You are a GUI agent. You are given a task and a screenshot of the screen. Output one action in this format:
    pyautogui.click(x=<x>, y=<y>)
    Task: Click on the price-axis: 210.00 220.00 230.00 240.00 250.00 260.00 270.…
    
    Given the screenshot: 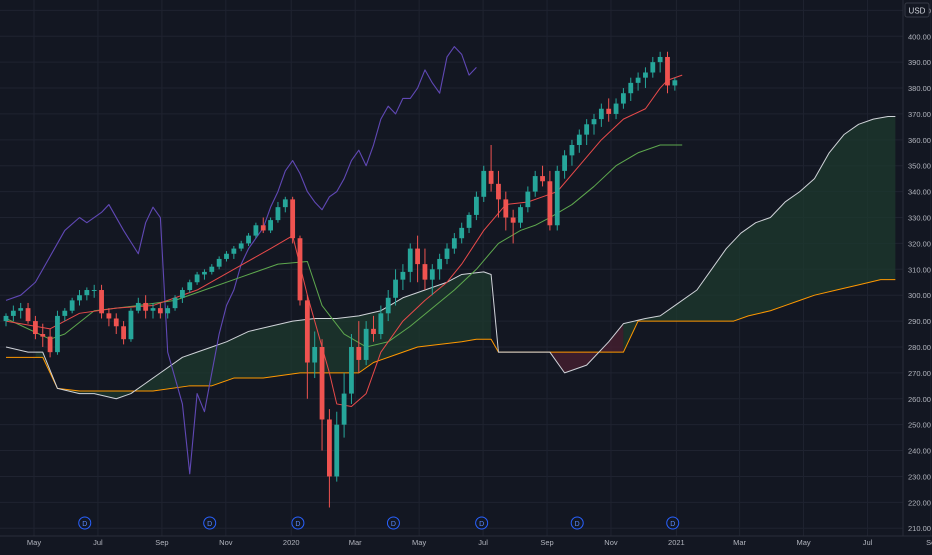 What is the action you would take?
    pyautogui.click(x=916, y=268)
    